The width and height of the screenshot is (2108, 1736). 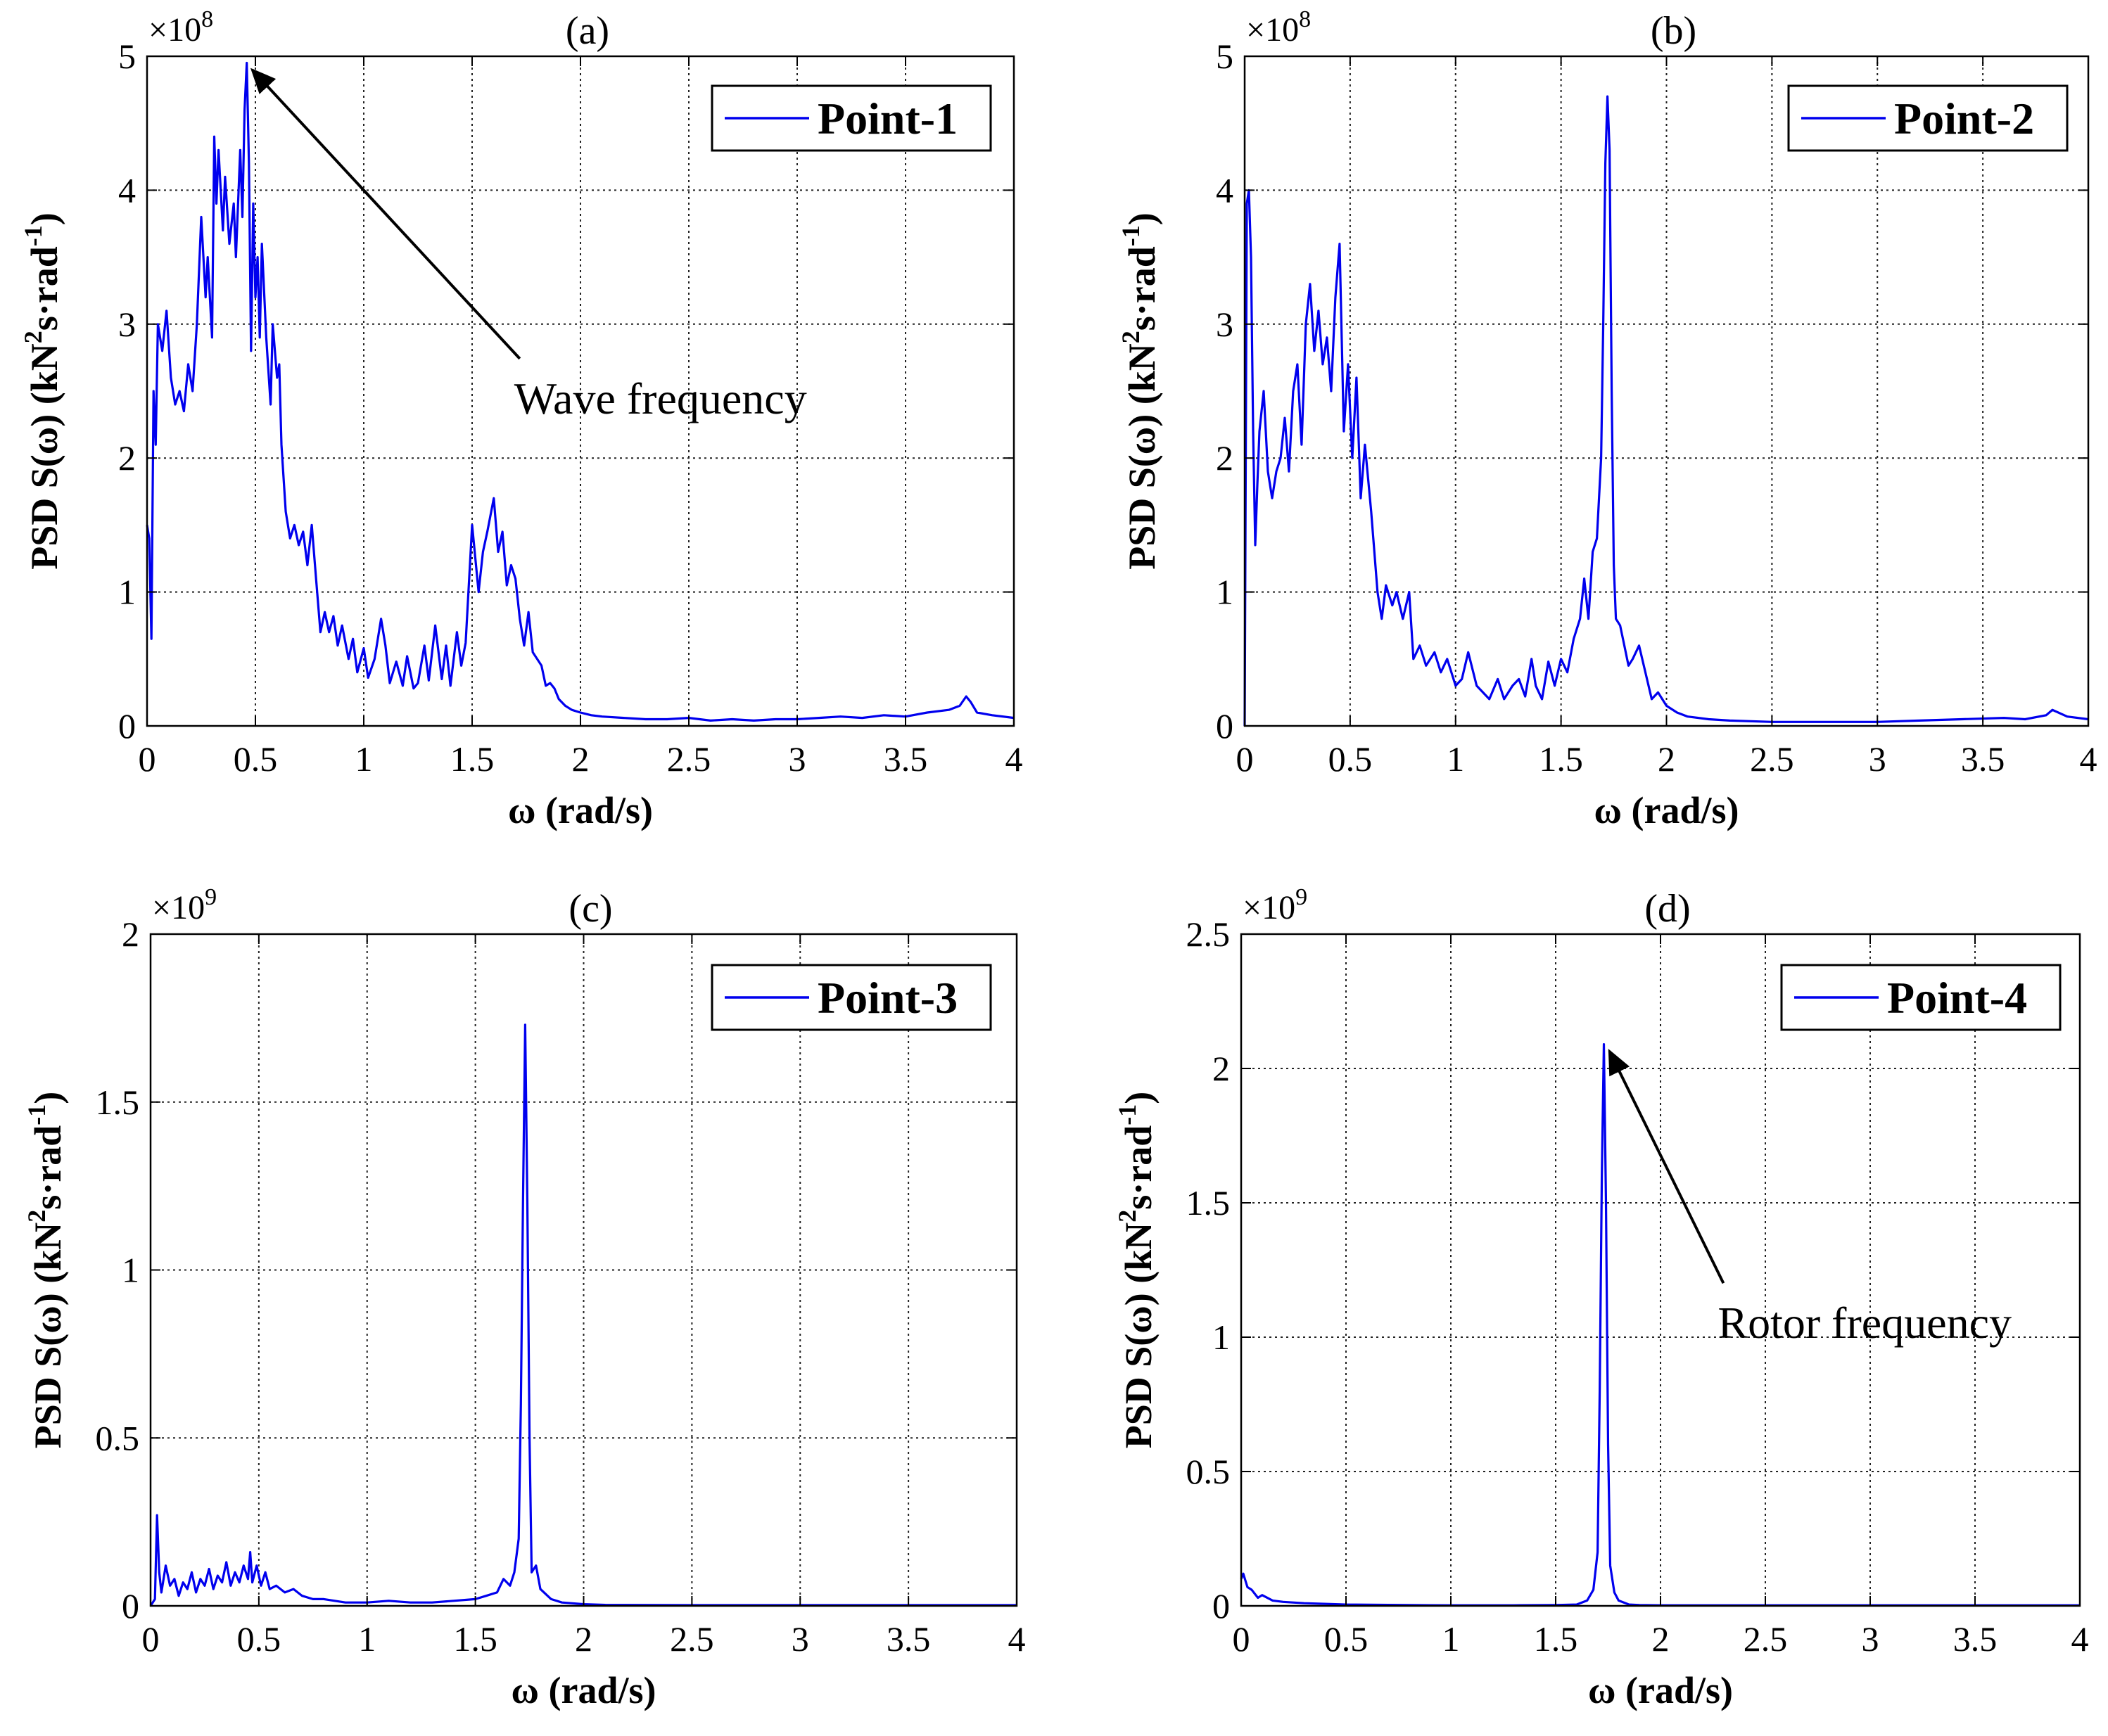 I want to click on exponent-power: 9, so click(x=211, y=897).